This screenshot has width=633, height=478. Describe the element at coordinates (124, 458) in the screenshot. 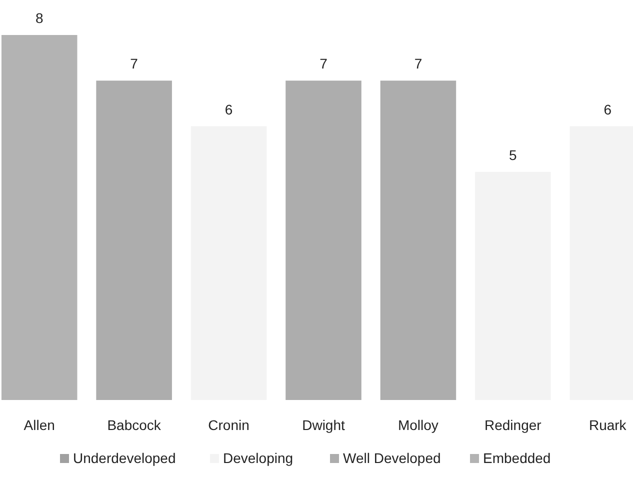

I see `legend-label: Underdeveloped` at that location.